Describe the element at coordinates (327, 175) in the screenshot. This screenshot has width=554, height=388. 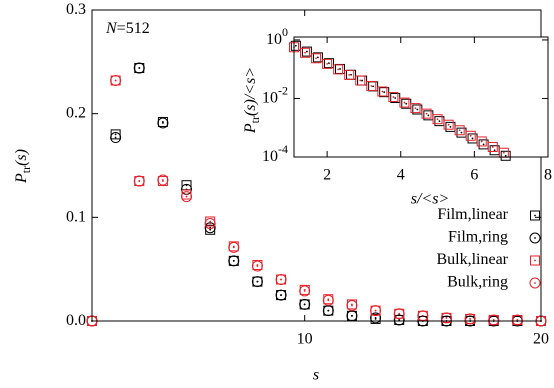
I see `x-tick-label: 2` at that location.